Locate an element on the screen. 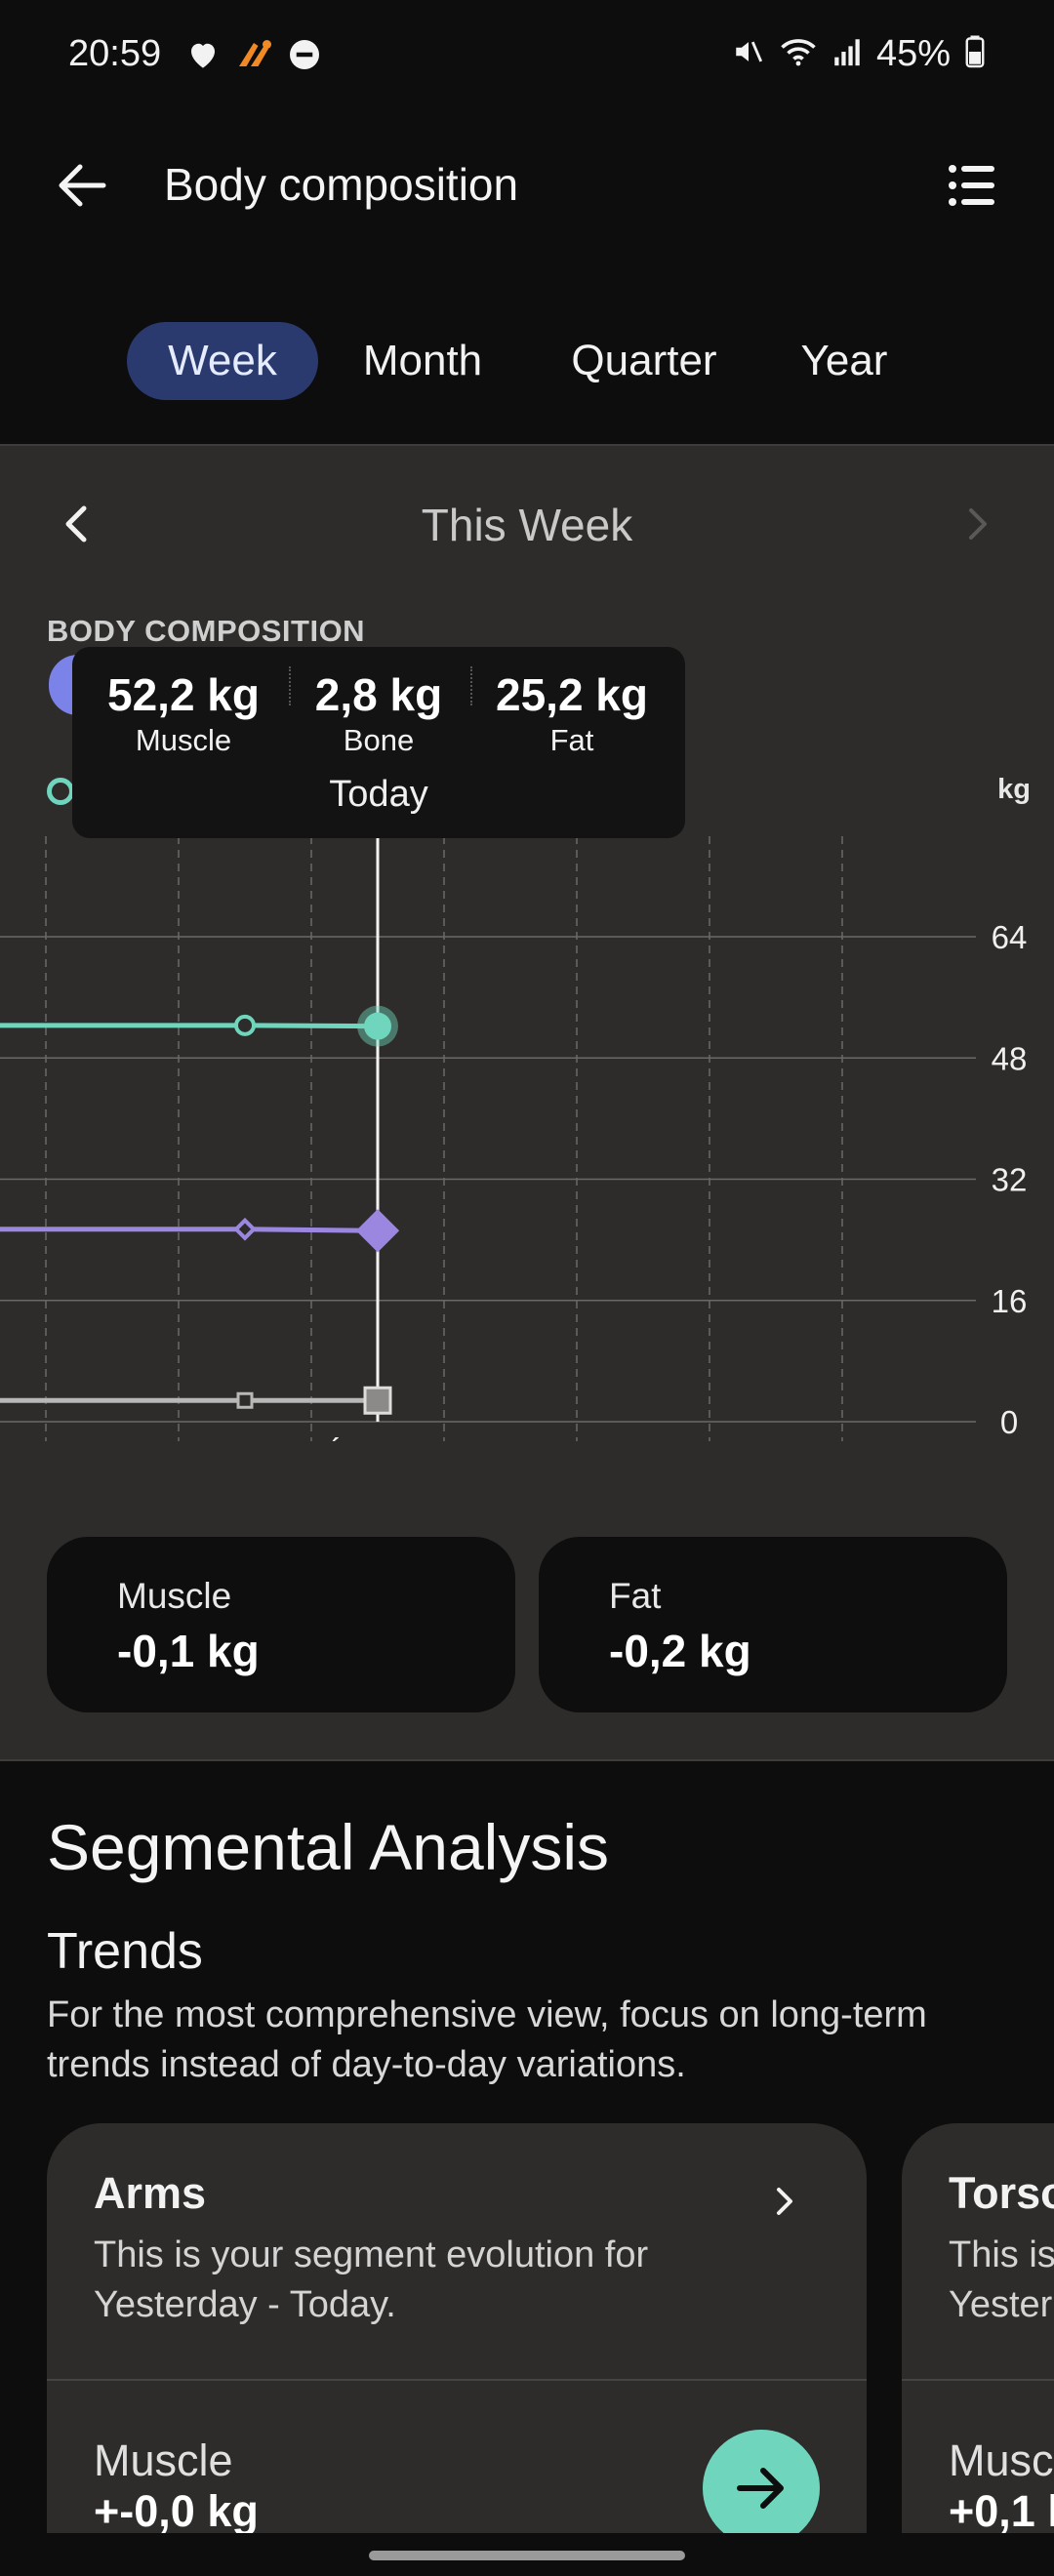  fat-change-value: -0,2 kg is located at coordinates (680, 1651).